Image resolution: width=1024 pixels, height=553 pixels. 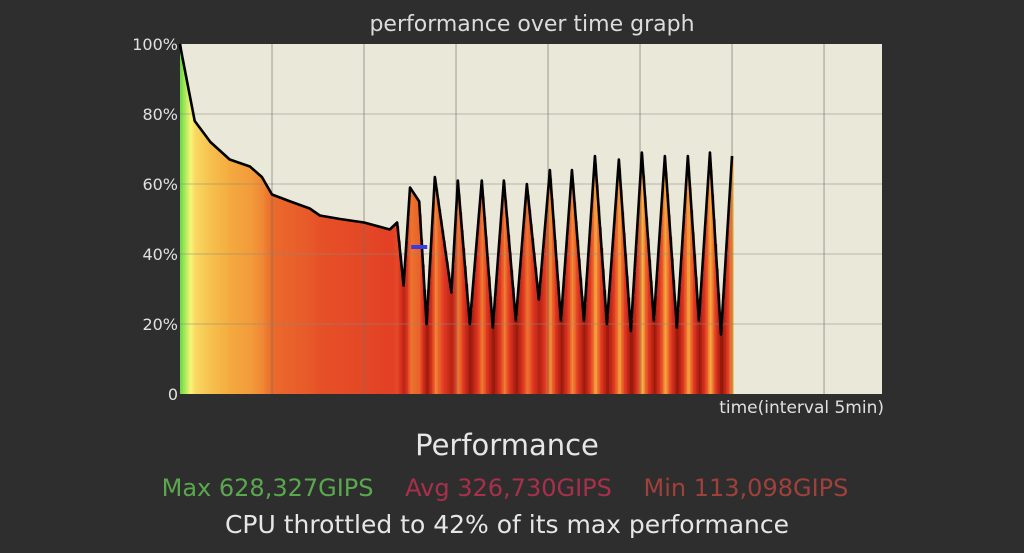 I want to click on min-stat: Min 113,098GIPS, so click(x=746, y=488).